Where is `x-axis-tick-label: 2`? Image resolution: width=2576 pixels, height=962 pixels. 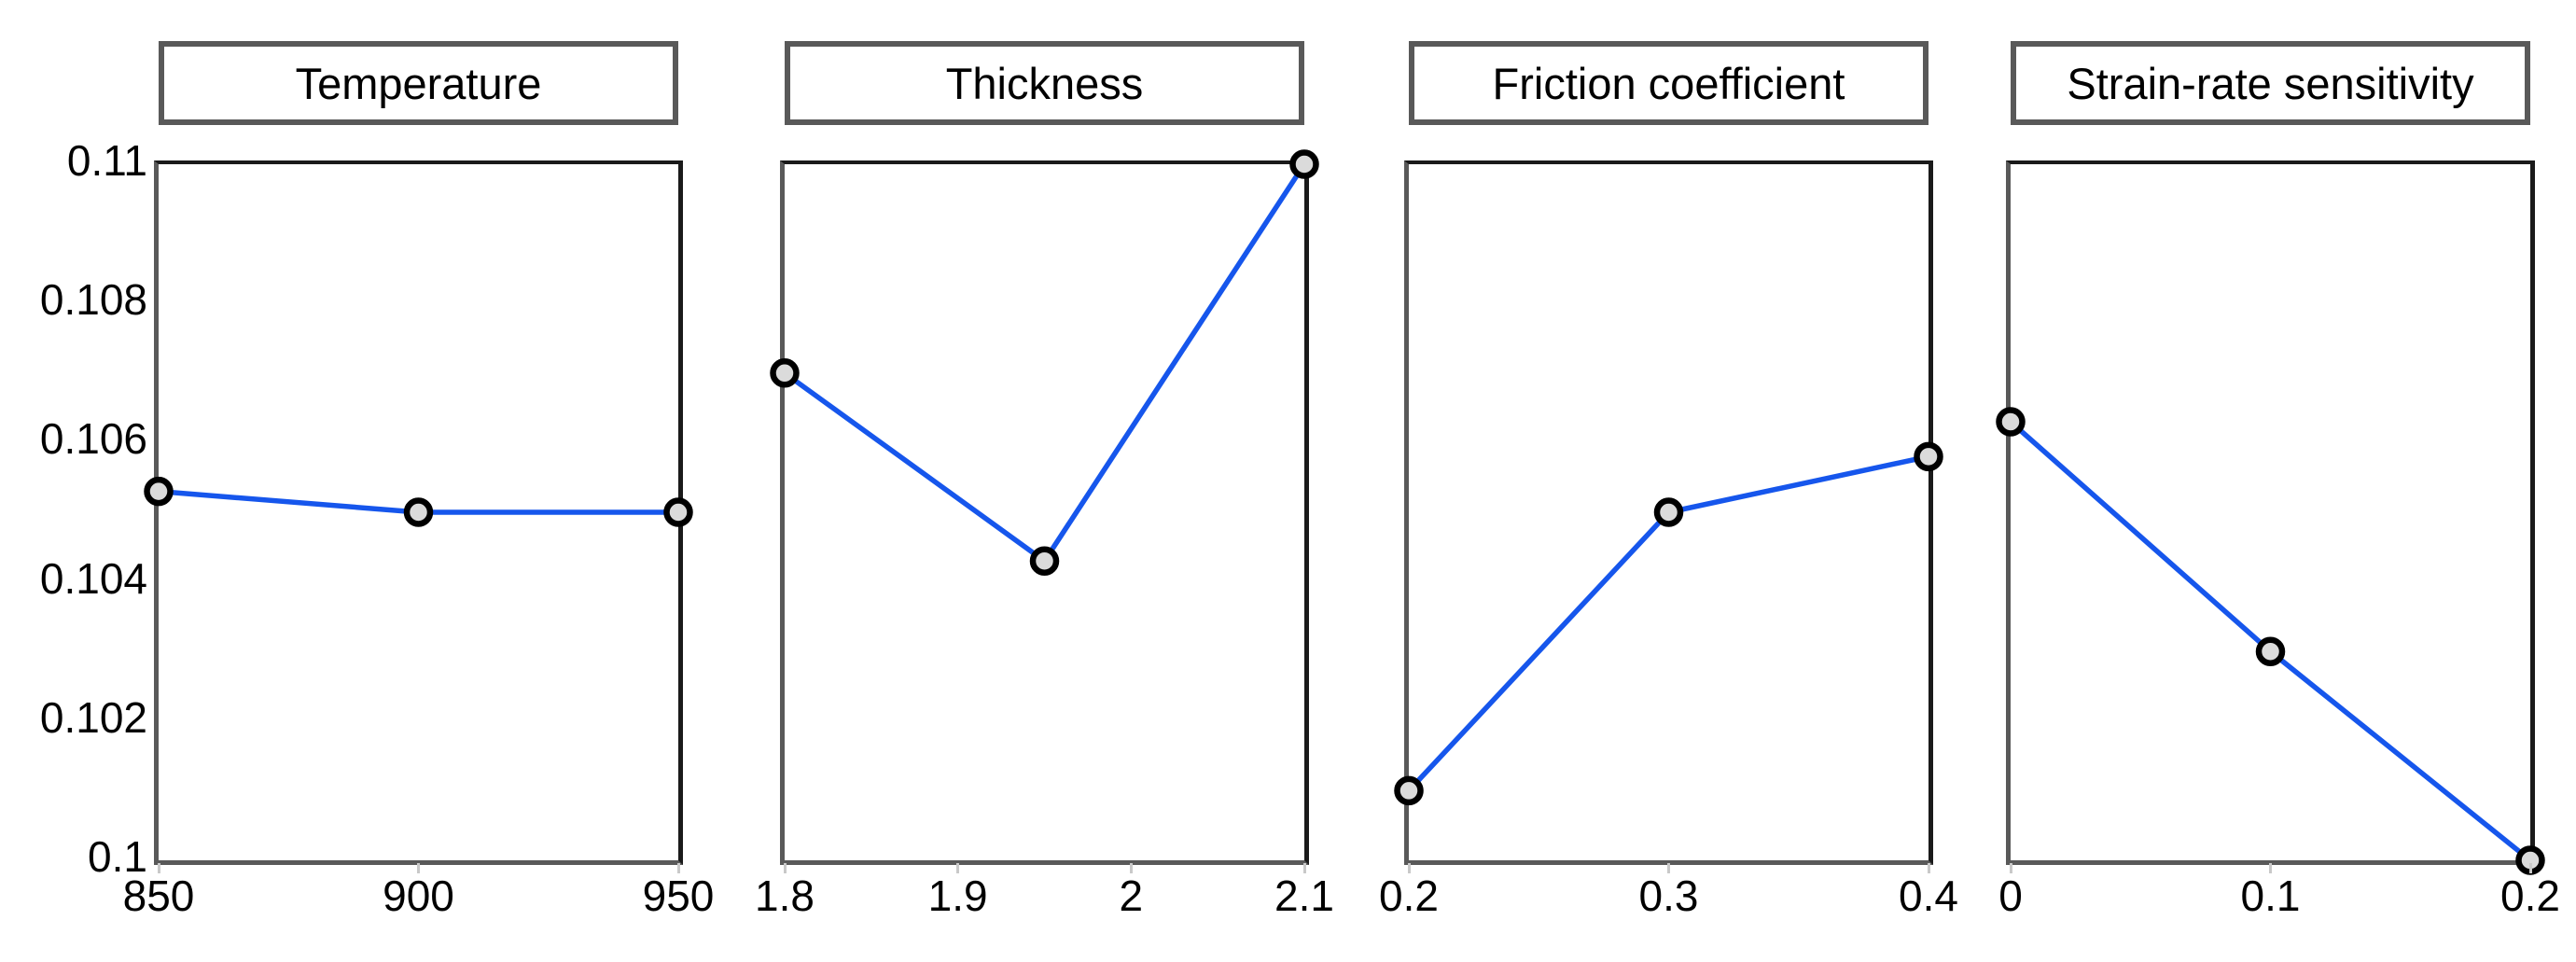
x-axis-tick-label: 2 is located at coordinates (1131, 896).